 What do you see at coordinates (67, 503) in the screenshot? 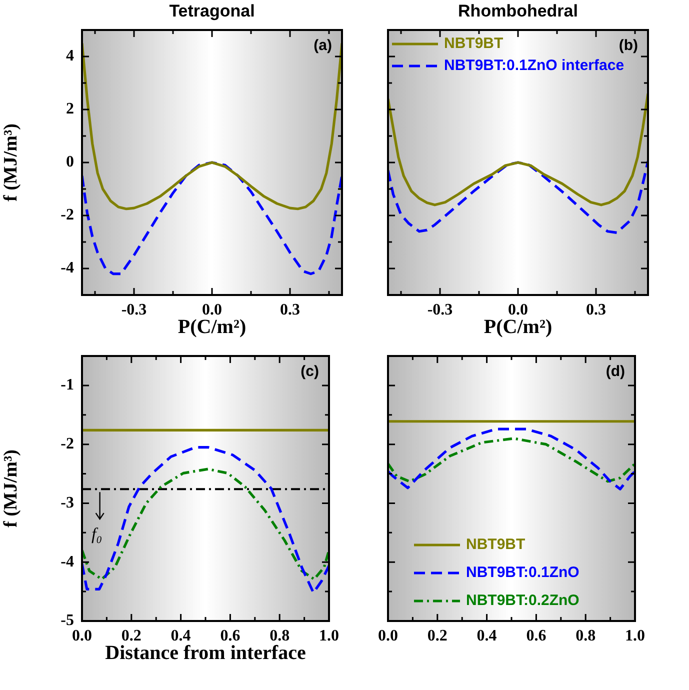
I see `y-tick-label: -3` at bounding box center [67, 503].